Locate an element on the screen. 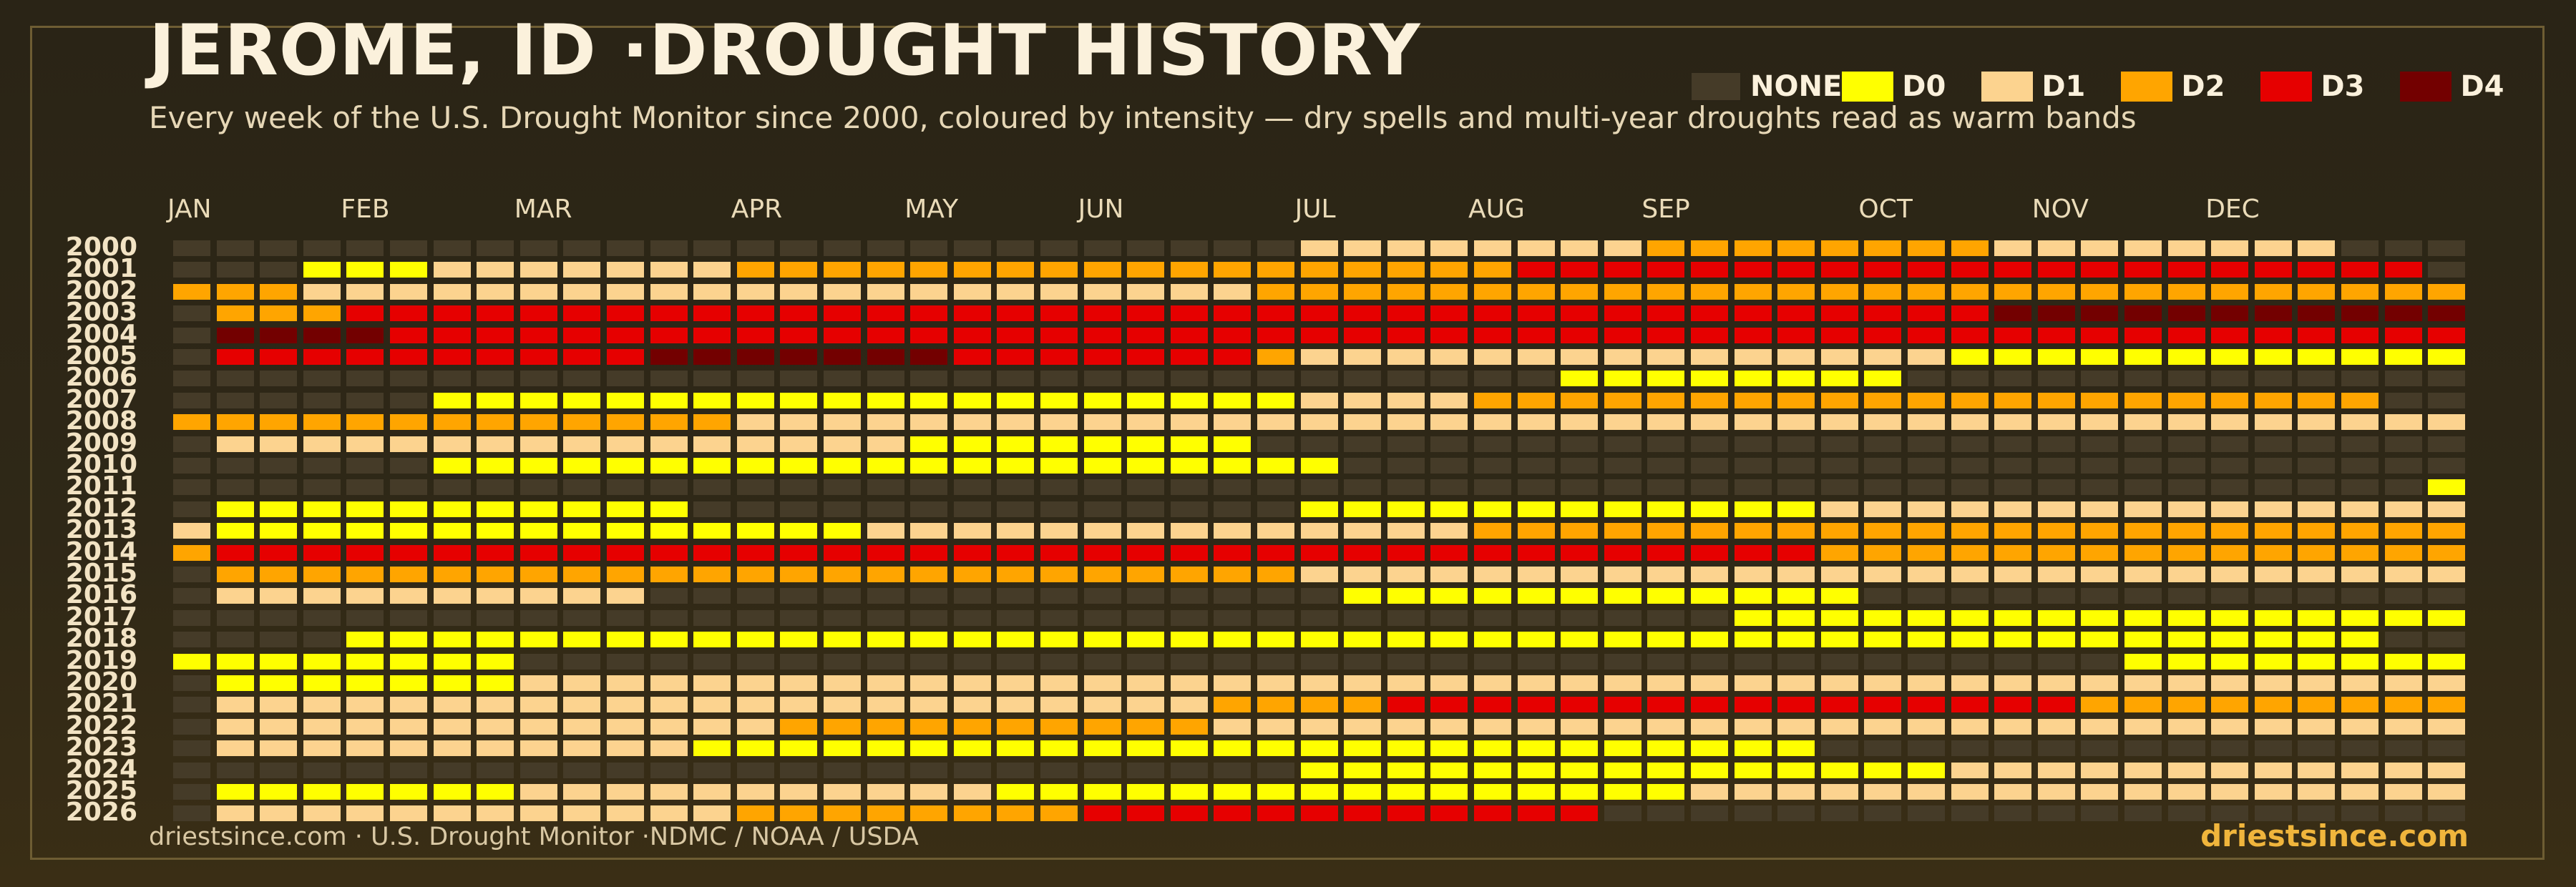  brand-link: driestsince.com is located at coordinates (2334, 835).